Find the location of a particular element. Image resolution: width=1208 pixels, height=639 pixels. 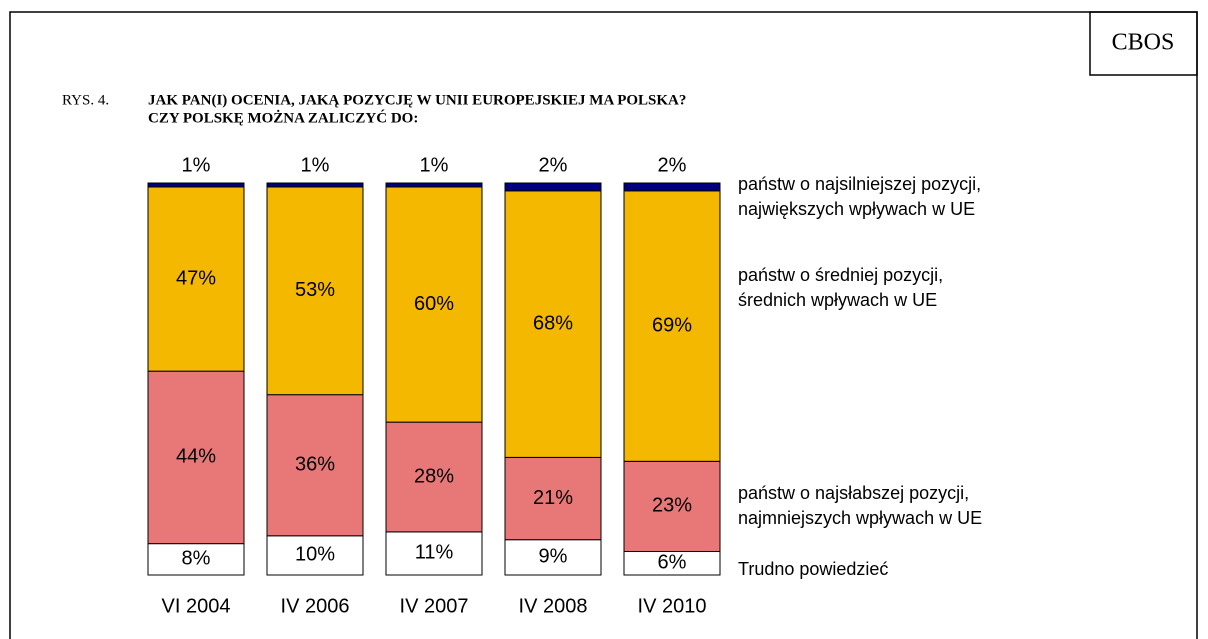

value-label: 53% is located at coordinates (315, 290).